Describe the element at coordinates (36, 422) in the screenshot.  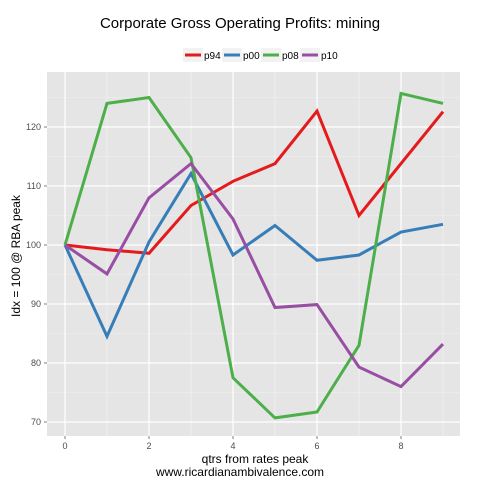
I see `y-tick-label: 70` at that location.